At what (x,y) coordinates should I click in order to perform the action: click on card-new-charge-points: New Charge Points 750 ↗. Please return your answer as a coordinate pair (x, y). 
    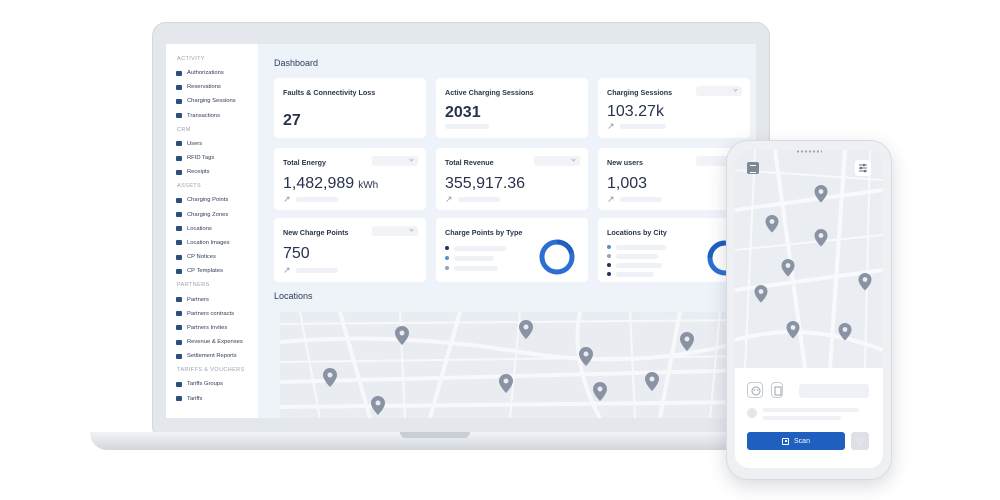
    Looking at the image, I should click on (350, 250).